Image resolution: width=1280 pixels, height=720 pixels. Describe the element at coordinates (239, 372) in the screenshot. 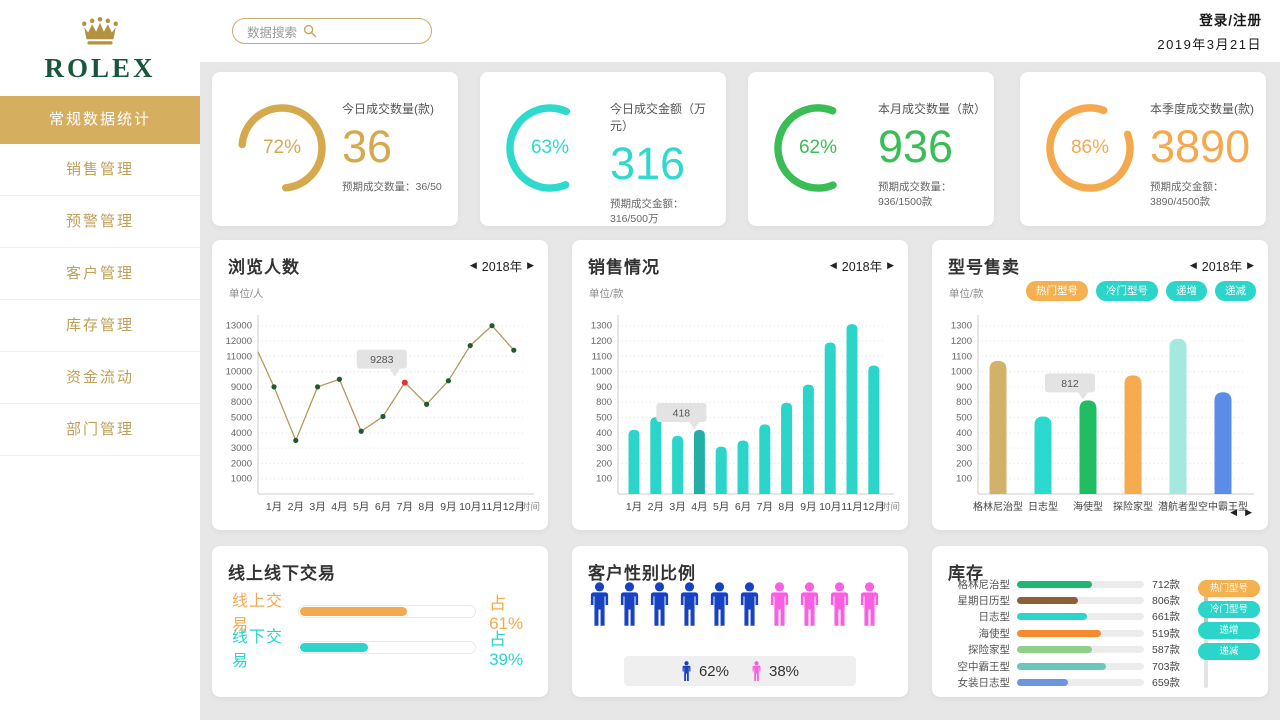

I see `svg-text: 10000` at that location.